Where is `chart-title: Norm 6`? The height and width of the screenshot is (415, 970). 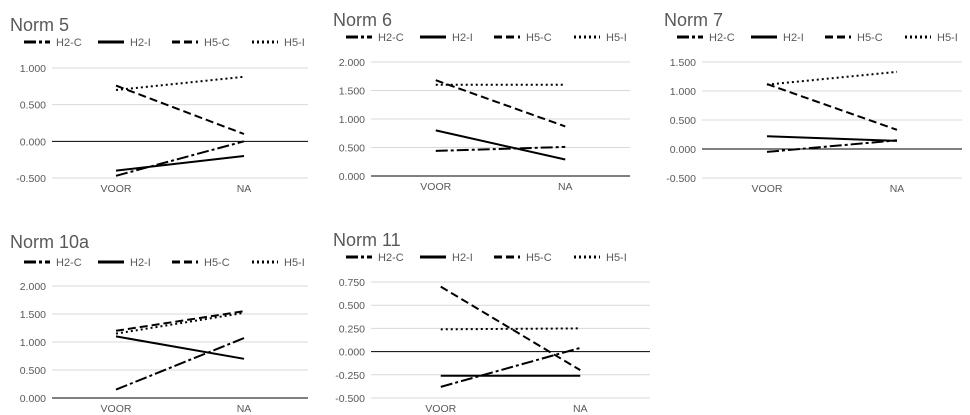
chart-title: Norm 6 is located at coordinates (362, 20).